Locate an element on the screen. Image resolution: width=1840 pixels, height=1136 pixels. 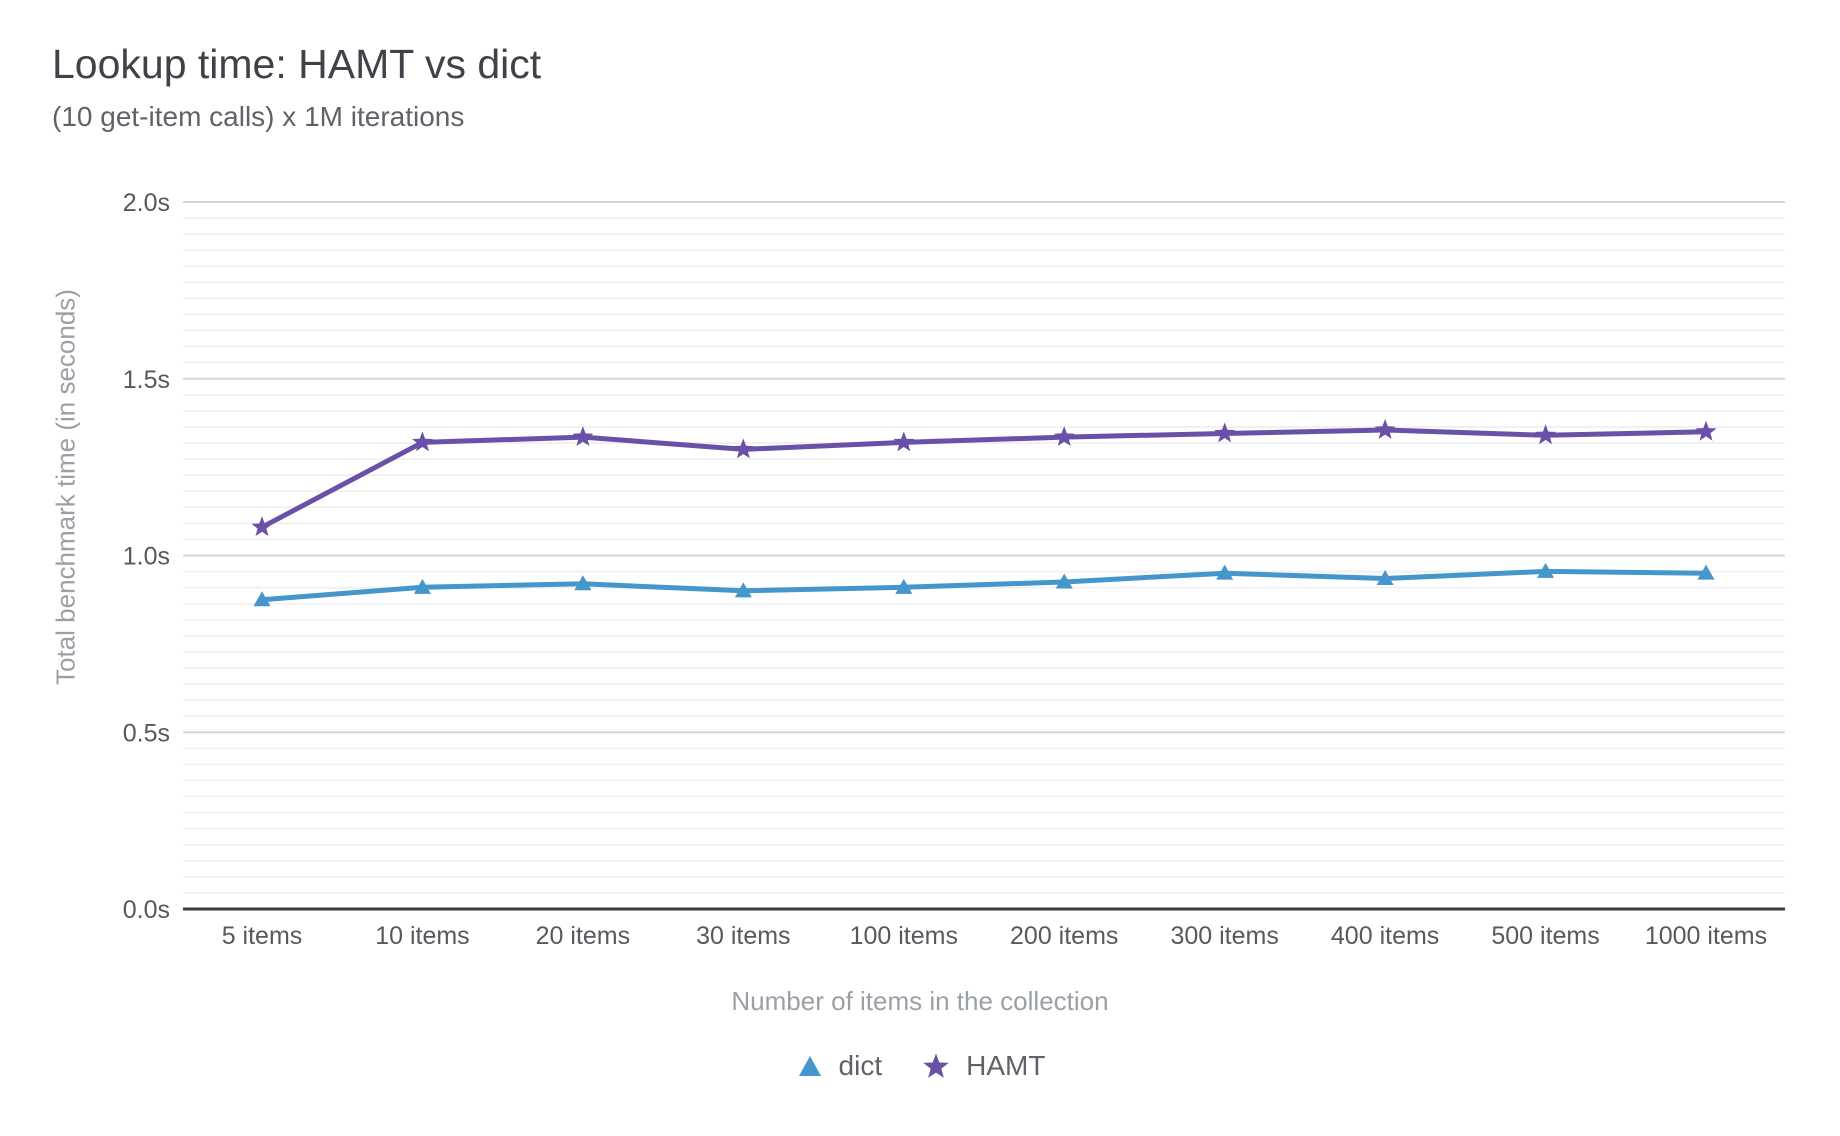
x-tick-label: 5 items is located at coordinates (262, 936).